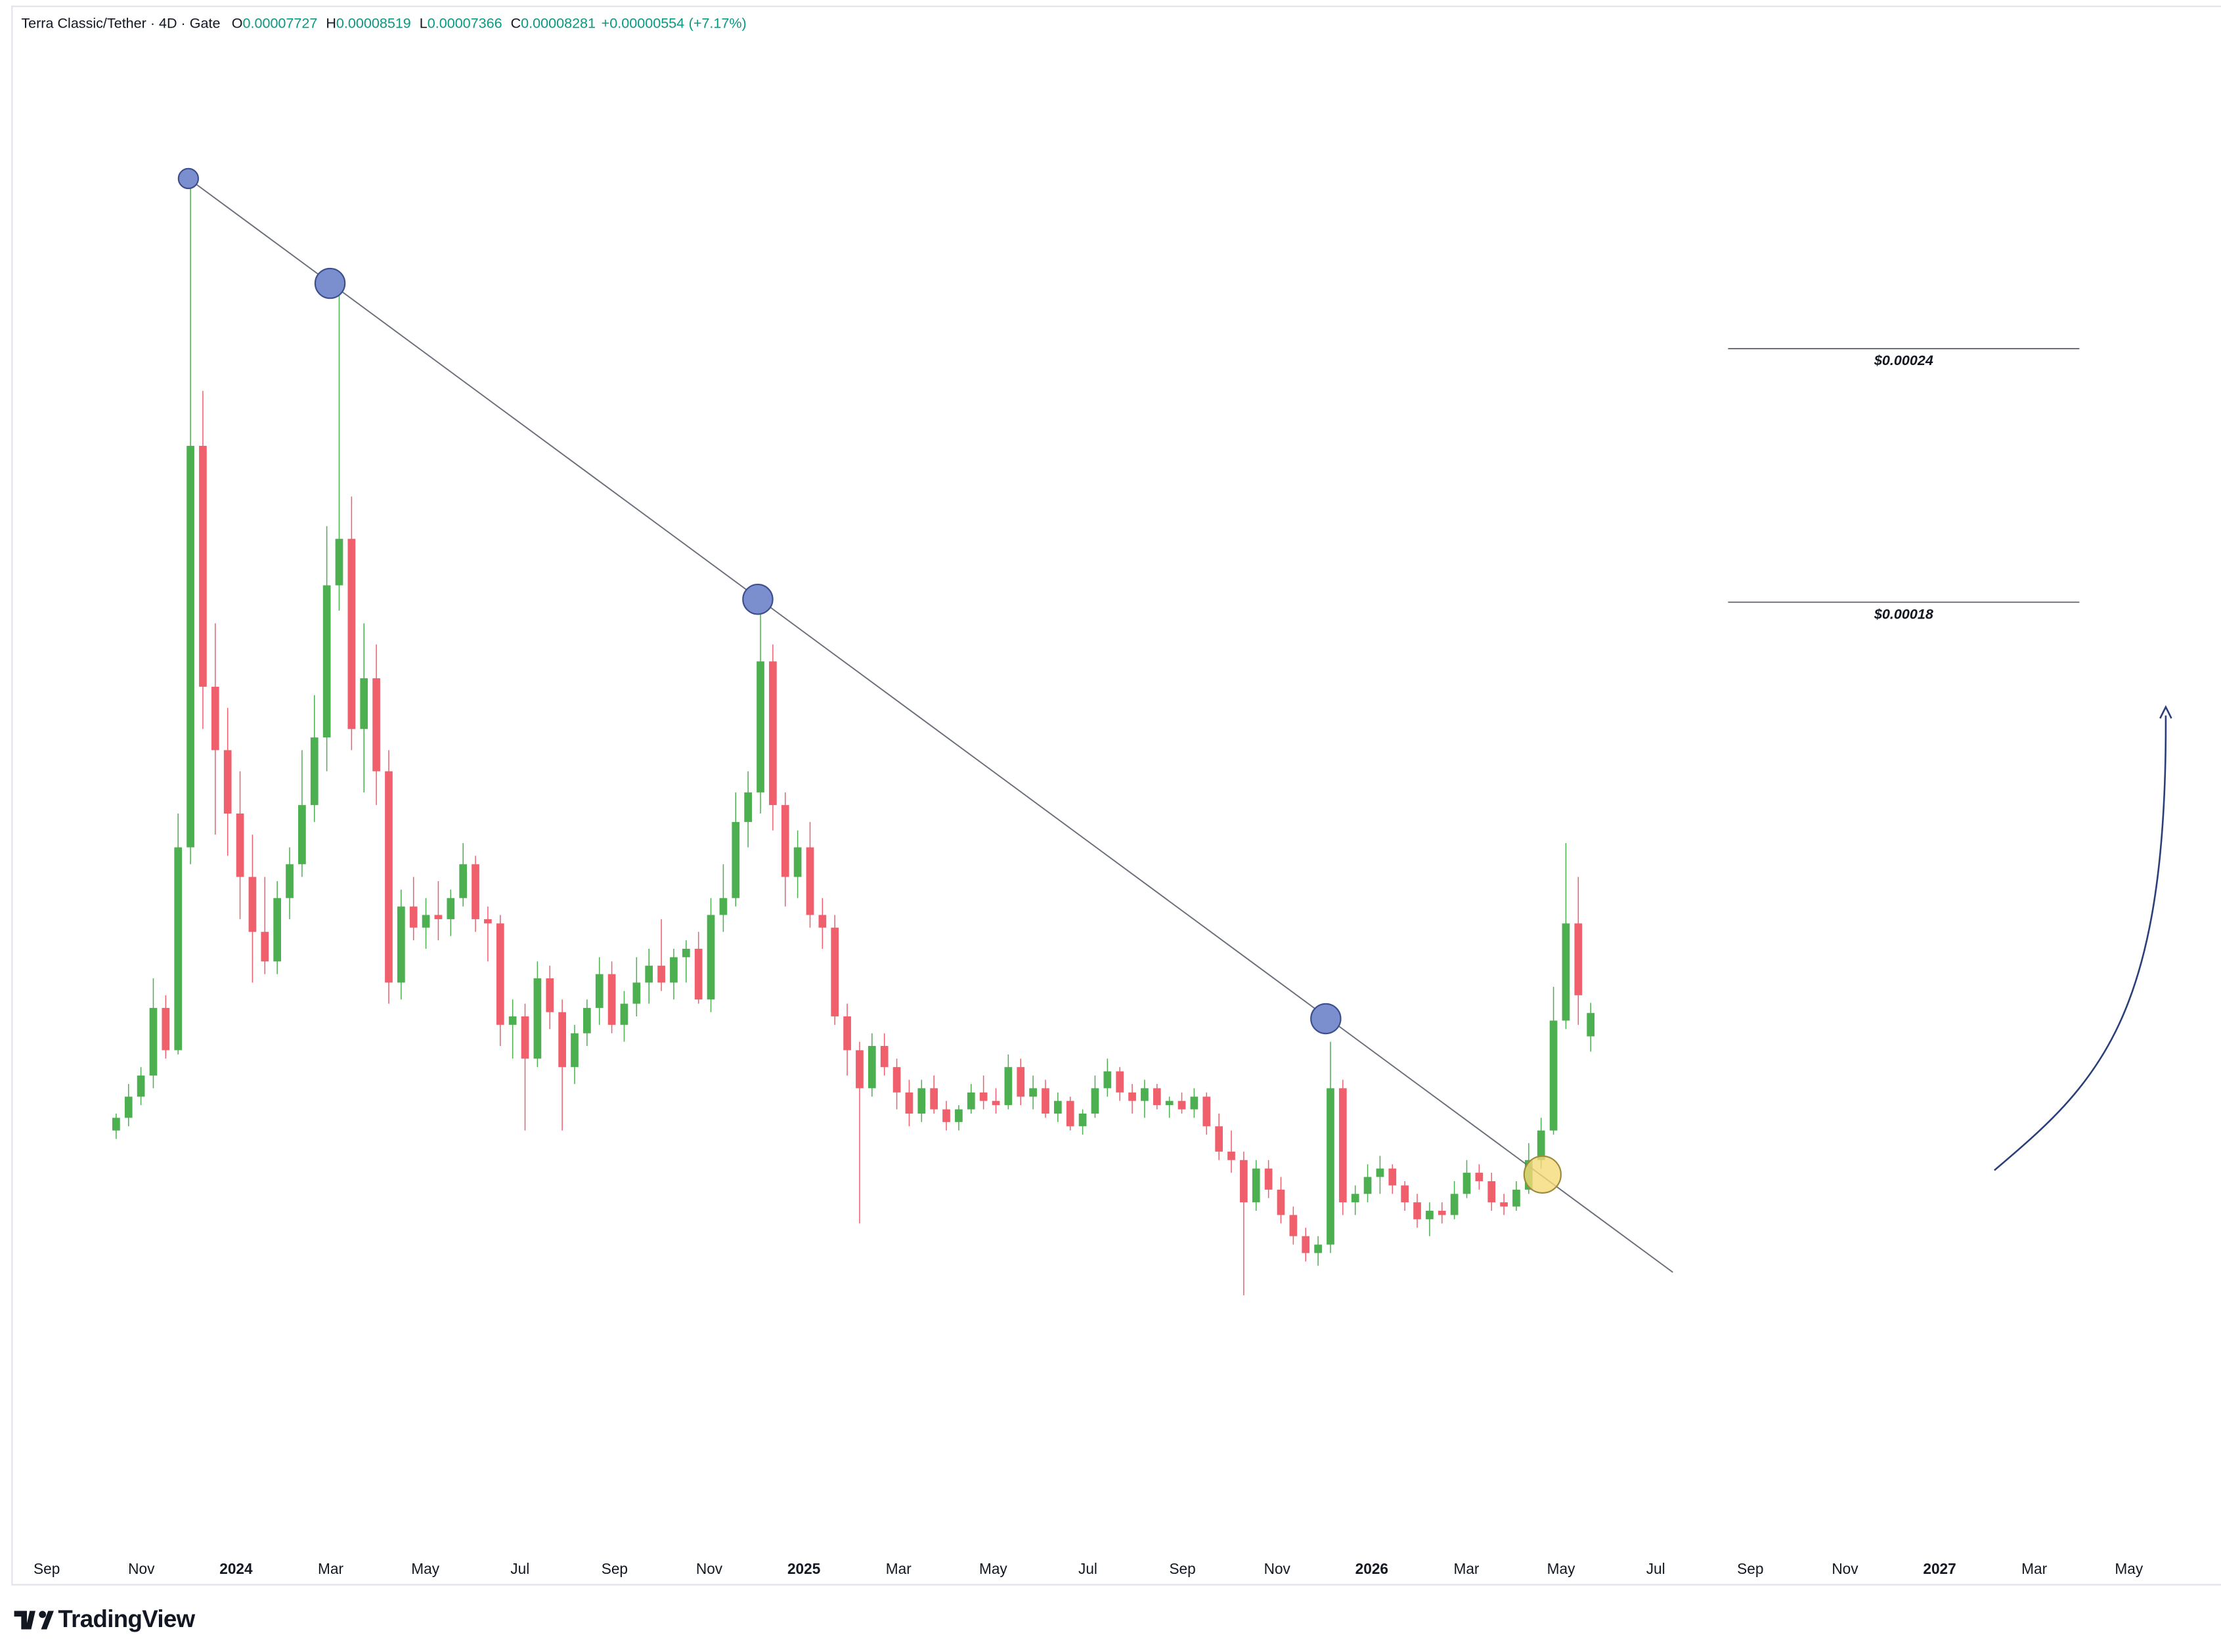 The width and height of the screenshot is (2221, 1652). Describe the element at coordinates (237, 22) in the screenshot. I see `ohlc-label: O` at that location.